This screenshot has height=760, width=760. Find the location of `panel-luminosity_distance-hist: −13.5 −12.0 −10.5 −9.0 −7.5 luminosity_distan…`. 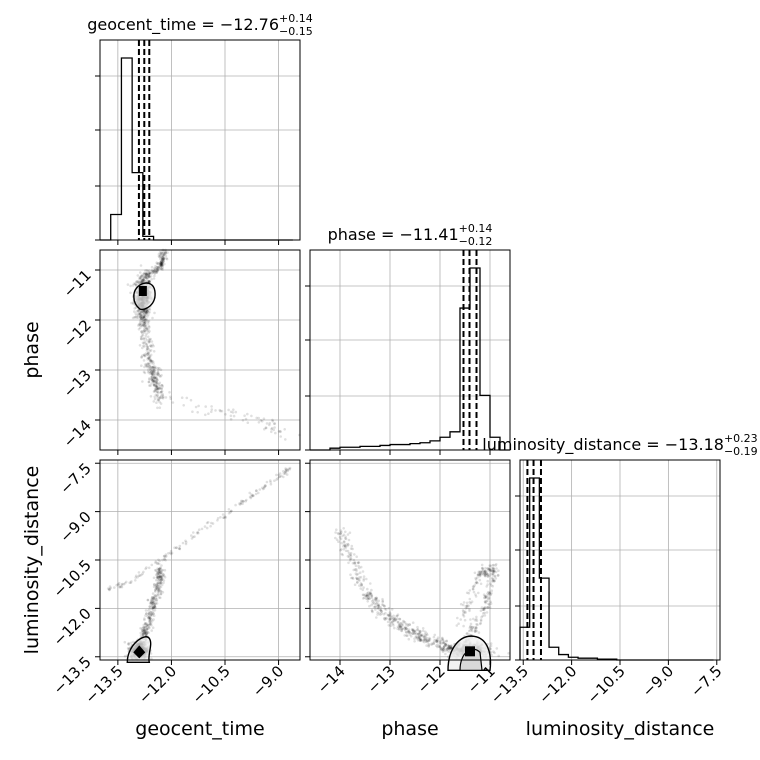

panel-luminosity_distance-hist: −13.5 −12.0 −10.5 −9.0 −7.5 luminosity_distan… is located at coordinates (619, 569).